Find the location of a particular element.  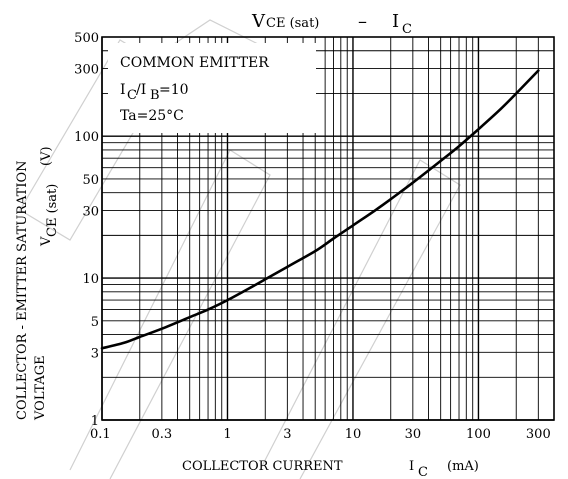

y-tick-label: 10 is located at coordinates (90, 279).